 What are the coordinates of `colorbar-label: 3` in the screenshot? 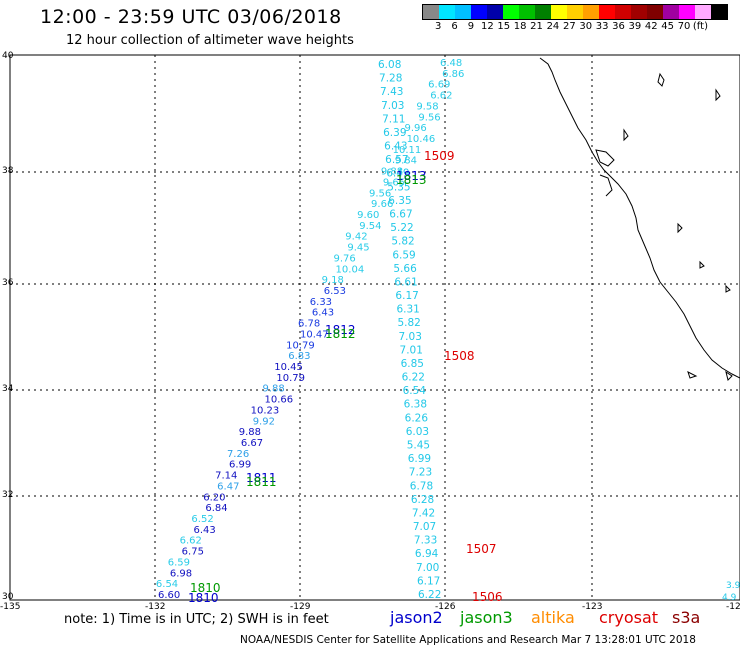 It's located at (438, 26).